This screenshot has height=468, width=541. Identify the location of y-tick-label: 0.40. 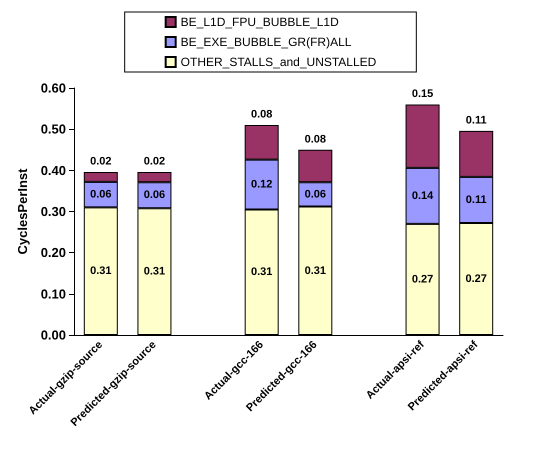
(53, 170).